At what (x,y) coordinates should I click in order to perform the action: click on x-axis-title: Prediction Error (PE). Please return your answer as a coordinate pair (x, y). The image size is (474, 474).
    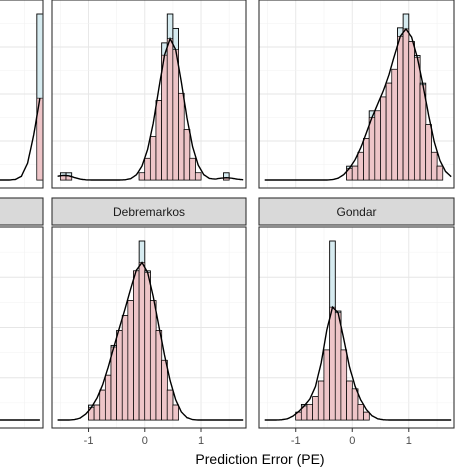
    Looking at the image, I should click on (259, 459).